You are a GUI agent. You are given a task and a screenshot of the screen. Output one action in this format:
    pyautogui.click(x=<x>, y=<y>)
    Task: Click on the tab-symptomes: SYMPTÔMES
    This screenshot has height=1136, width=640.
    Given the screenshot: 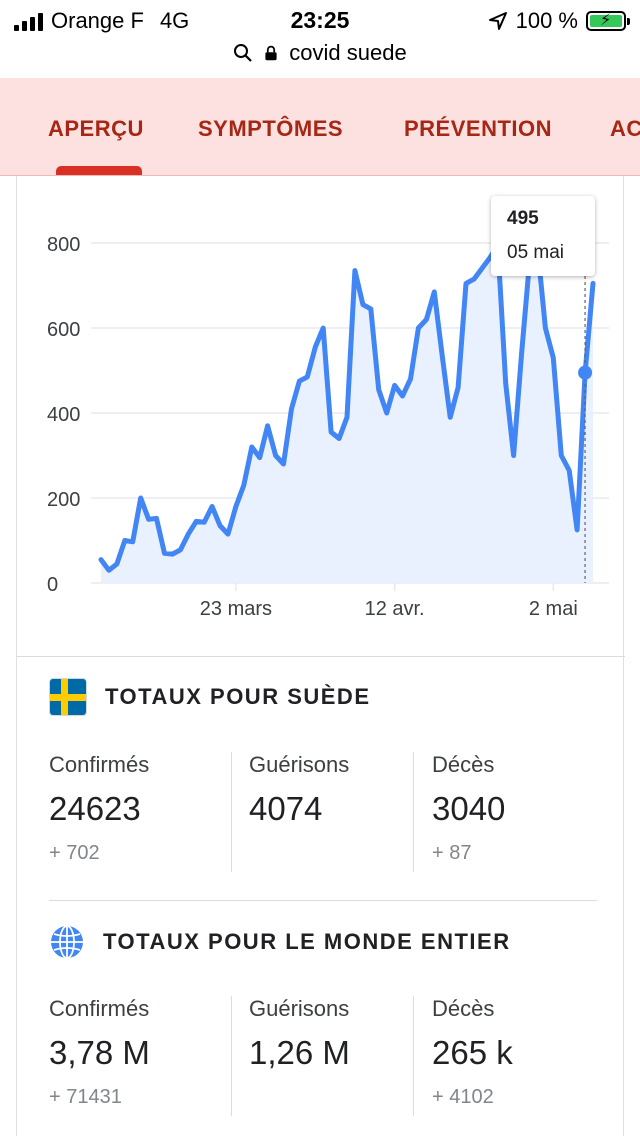 What is the action you would take?
    pyautogui.click(x=271, y=128)
    